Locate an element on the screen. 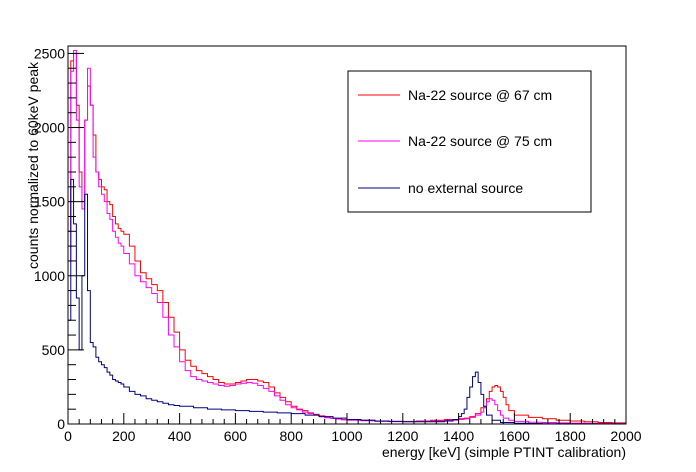 The height and width of the screenshot is (472, 696). y-tick-label: 2500 is located at coordinates (49, 53).